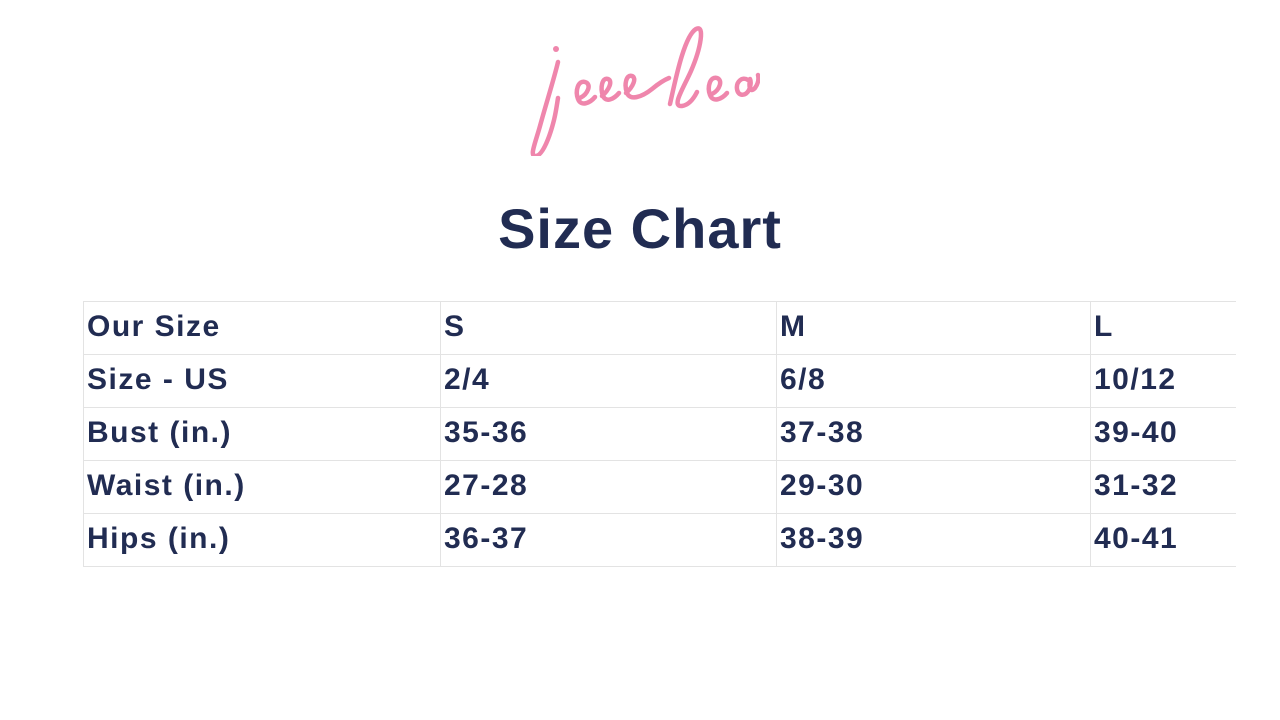 The width and height of the screenshot is (1280, 720). What do you see at coordinates (933, 328) in the screenshot?
I see `column-header-size-m: M` at bounding box center [933, 328].